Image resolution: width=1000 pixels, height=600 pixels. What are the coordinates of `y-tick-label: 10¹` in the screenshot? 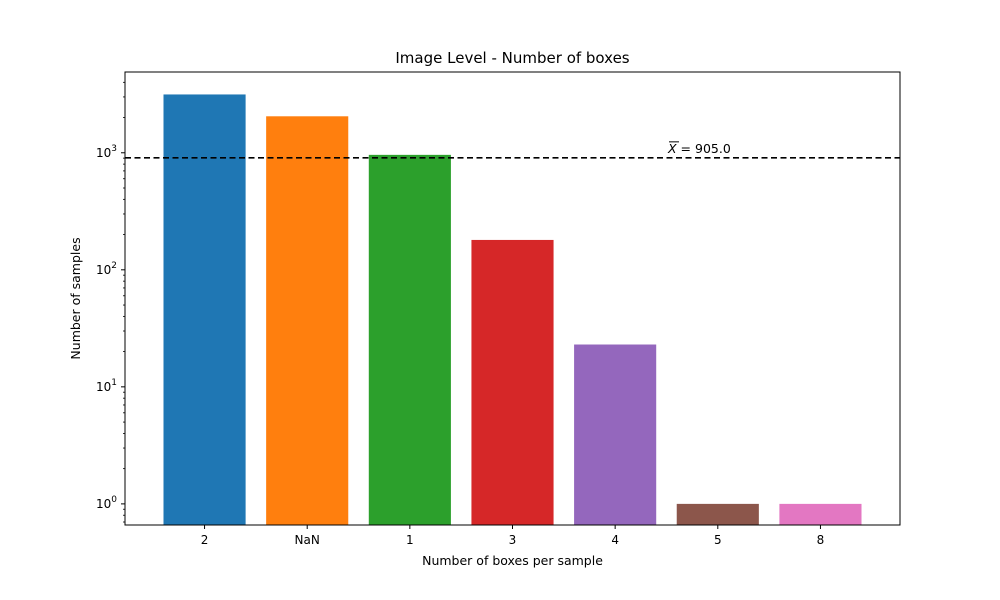 It's located at (106, 386).